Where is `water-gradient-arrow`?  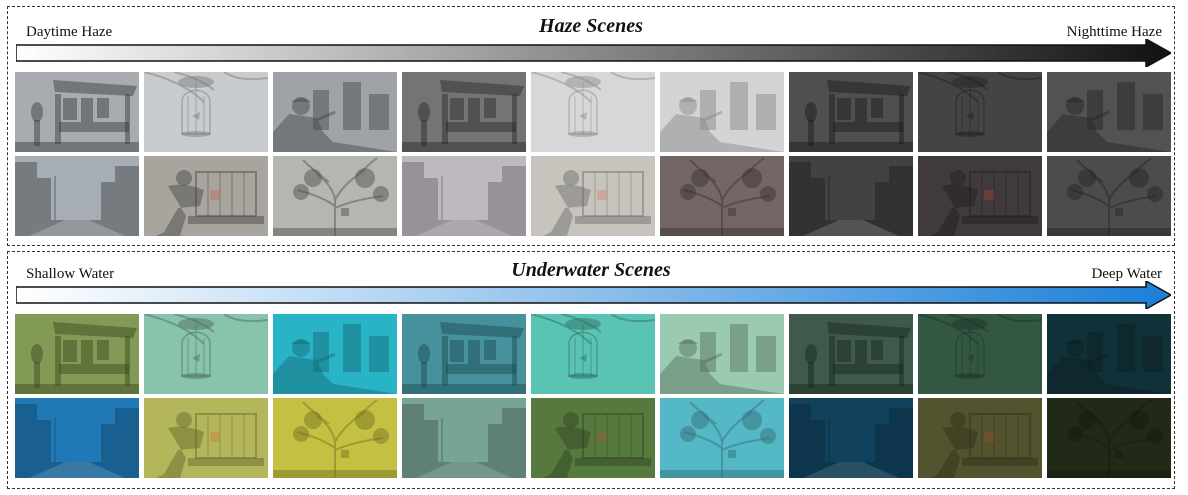
water-gradient-arrow is located at coordinates (593, 295).